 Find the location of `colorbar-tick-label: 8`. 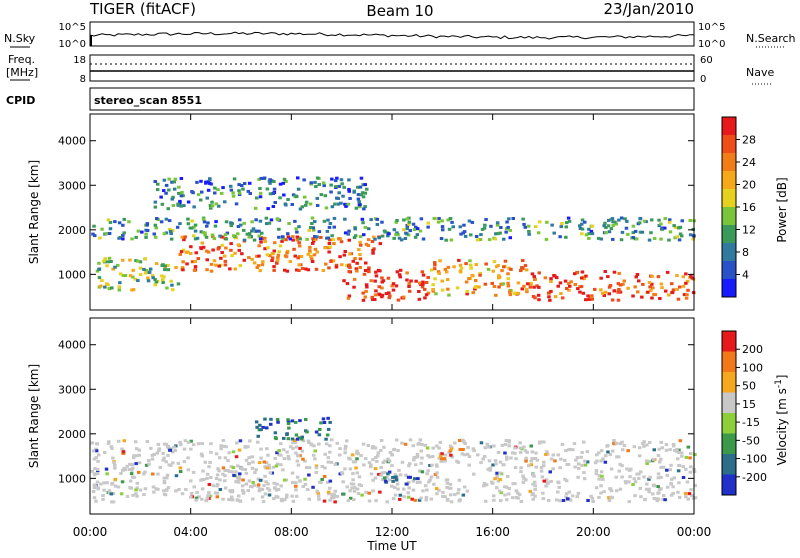

colorbar-tick-label: 8 is located at coordinates (745, 252).